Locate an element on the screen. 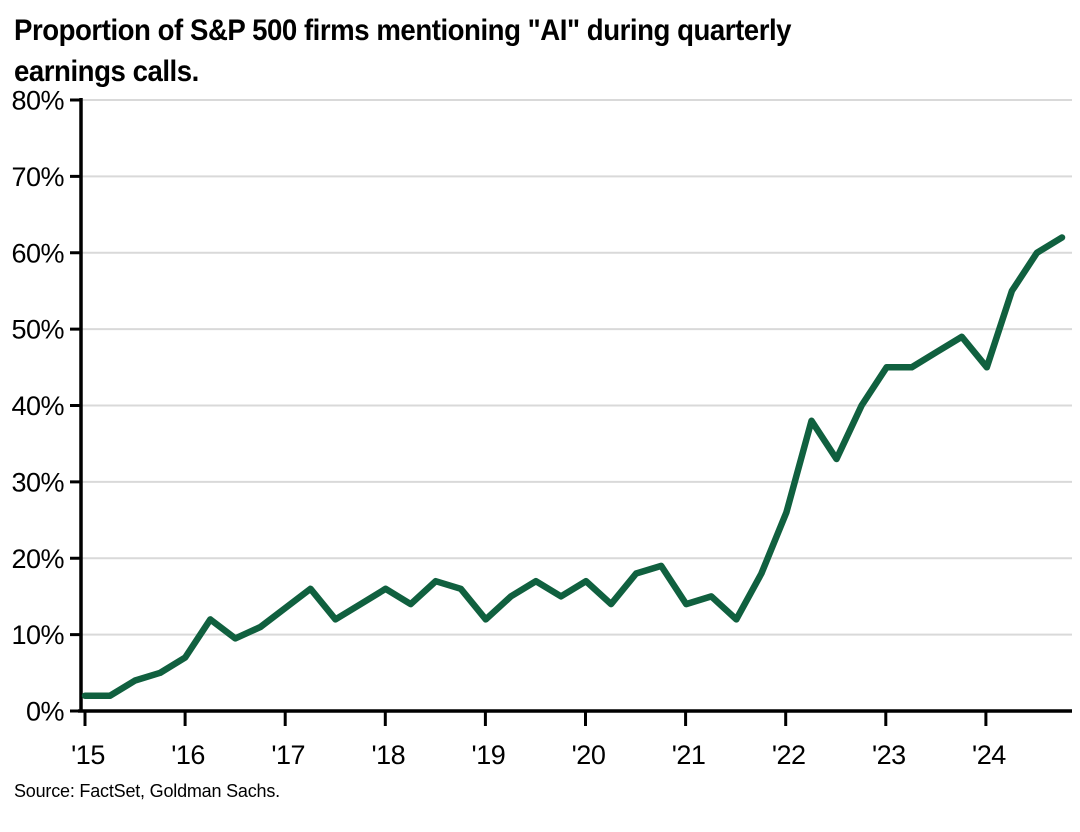 The width and height of the screenshot is (1080, 832). chart-title-line-2: earnings calls. is located at coordinates (106, 71).